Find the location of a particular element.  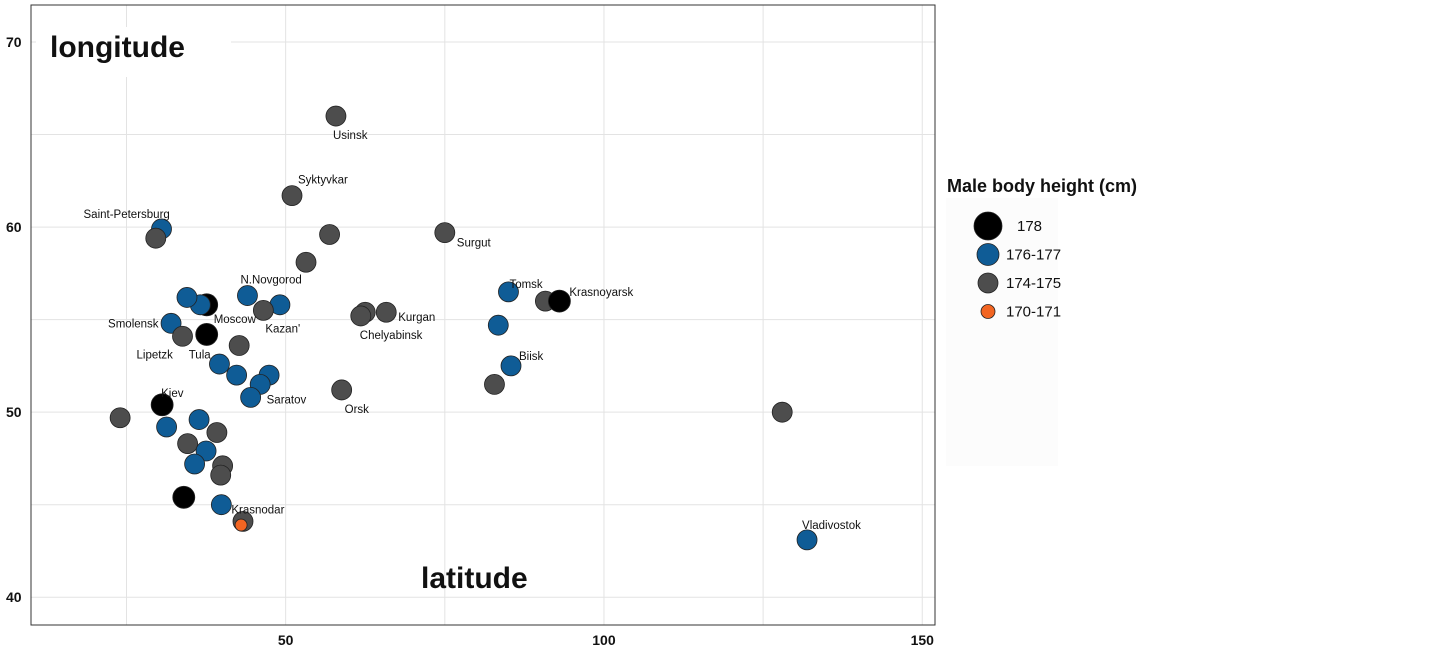

y-tick-label: 60 is located at coordinates (14, 227).